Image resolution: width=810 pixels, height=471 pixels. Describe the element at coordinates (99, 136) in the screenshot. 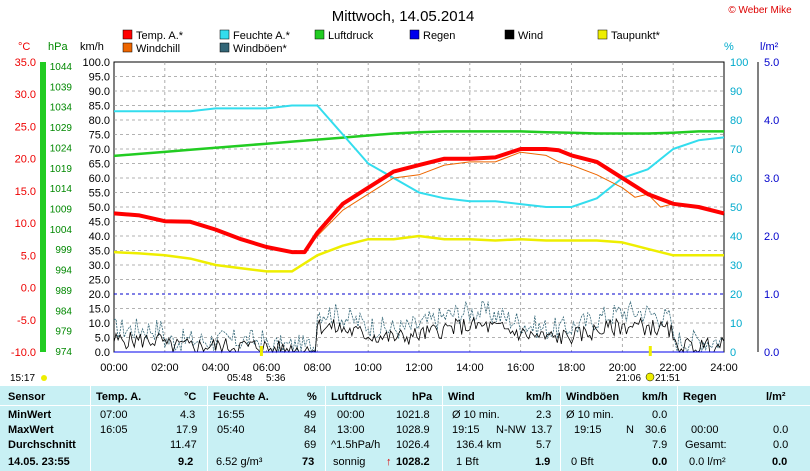

I see `wind-tick: 75.0` at that location.